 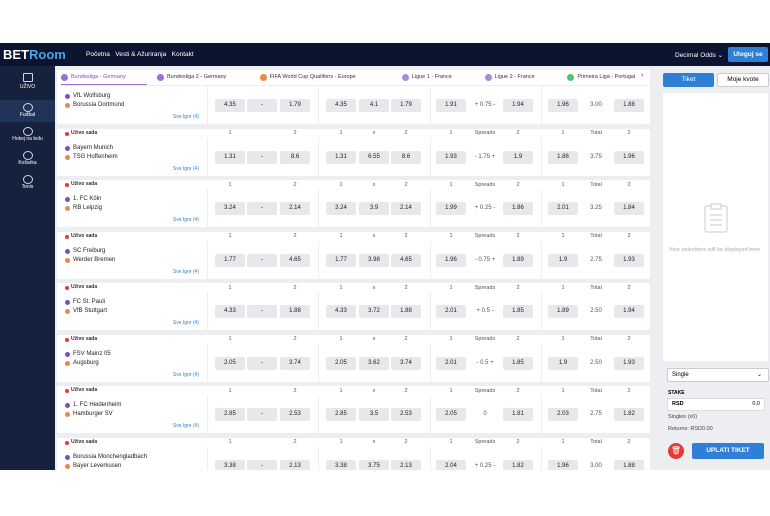 I want to click on team-name: Werder Bremen, so click(x=94, y=259).